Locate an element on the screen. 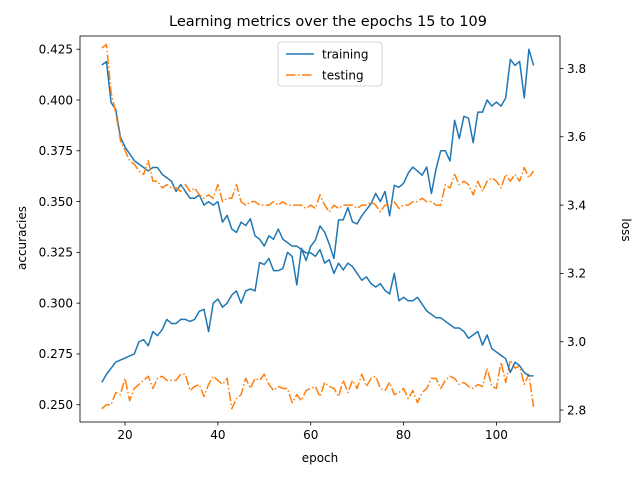  y-left-tick-label-0.300: 0.300 is located at coordinates (56, 303).